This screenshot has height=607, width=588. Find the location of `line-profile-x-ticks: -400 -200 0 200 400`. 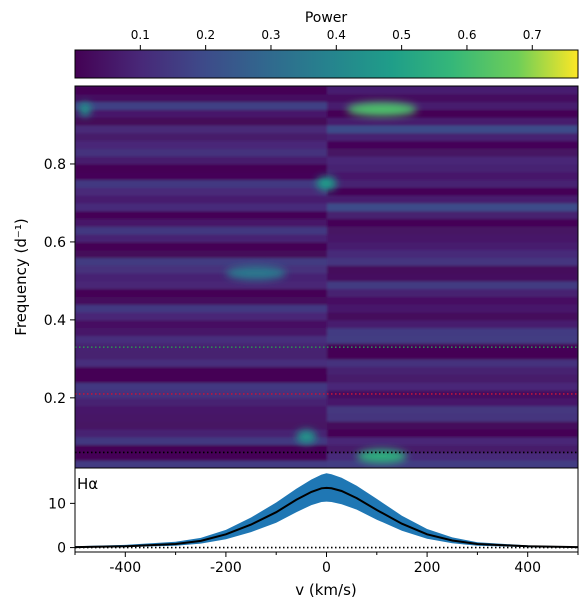

line-profile-x-ticks: -400 -200 0 200 400 is located at coordinates (326, 564).